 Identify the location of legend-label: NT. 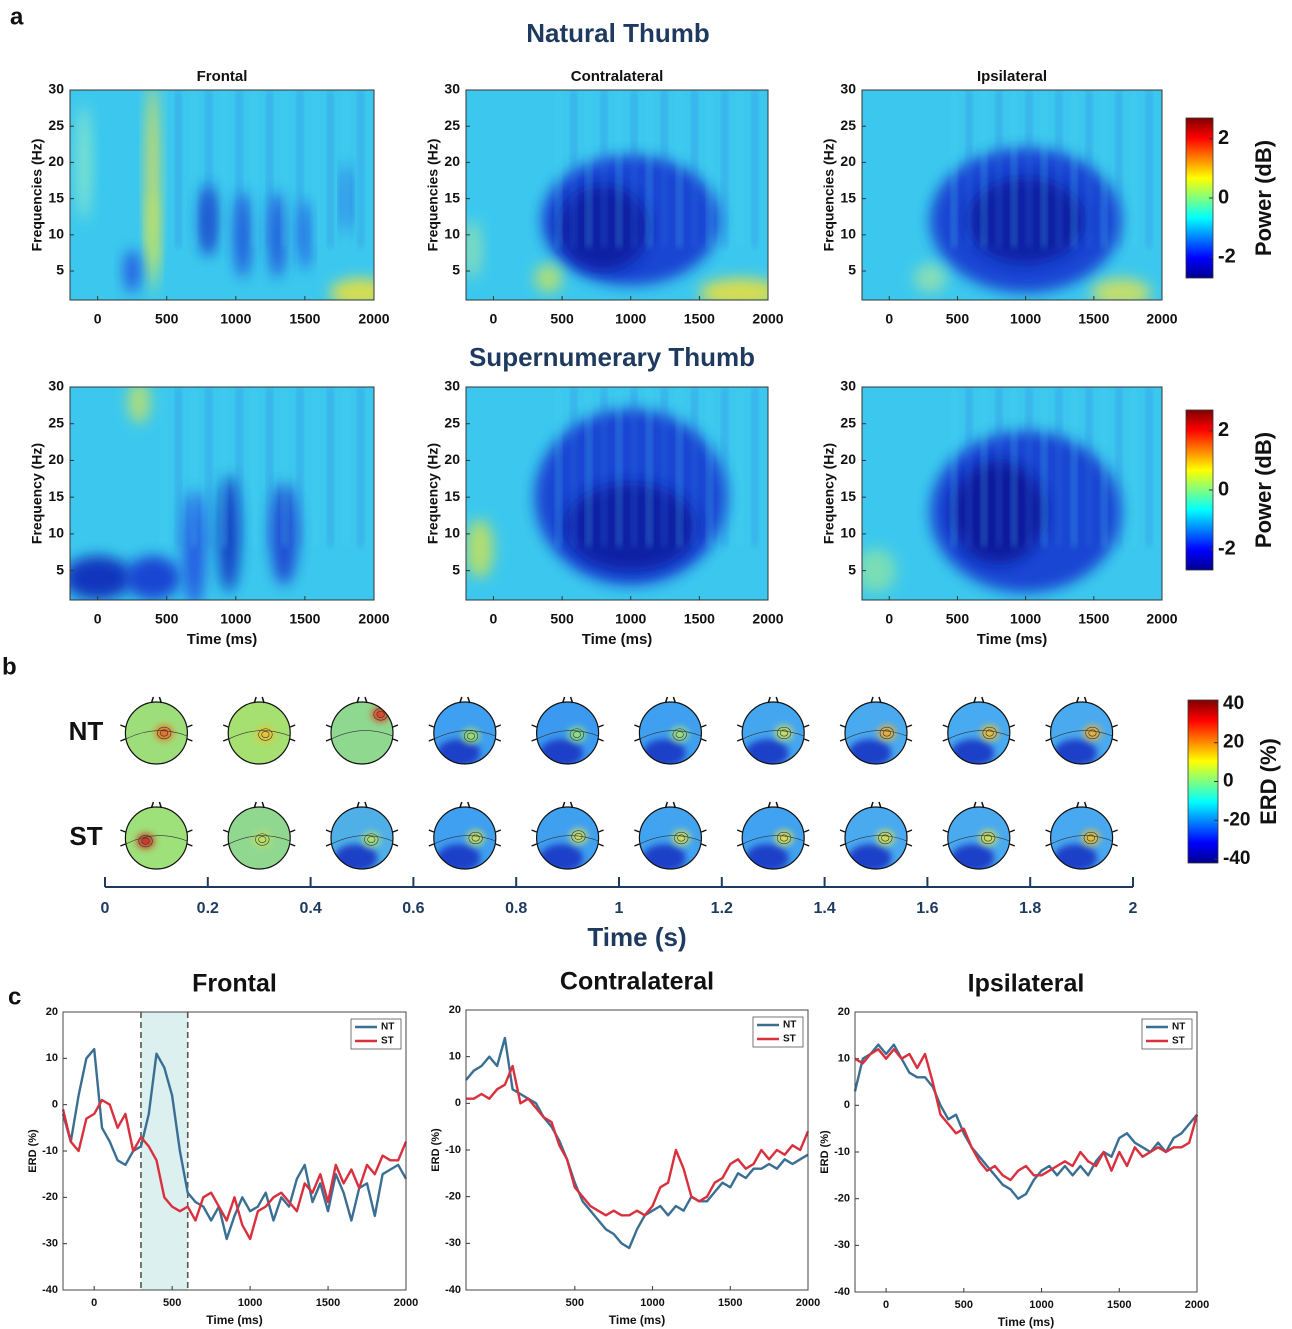
(387, 1027).